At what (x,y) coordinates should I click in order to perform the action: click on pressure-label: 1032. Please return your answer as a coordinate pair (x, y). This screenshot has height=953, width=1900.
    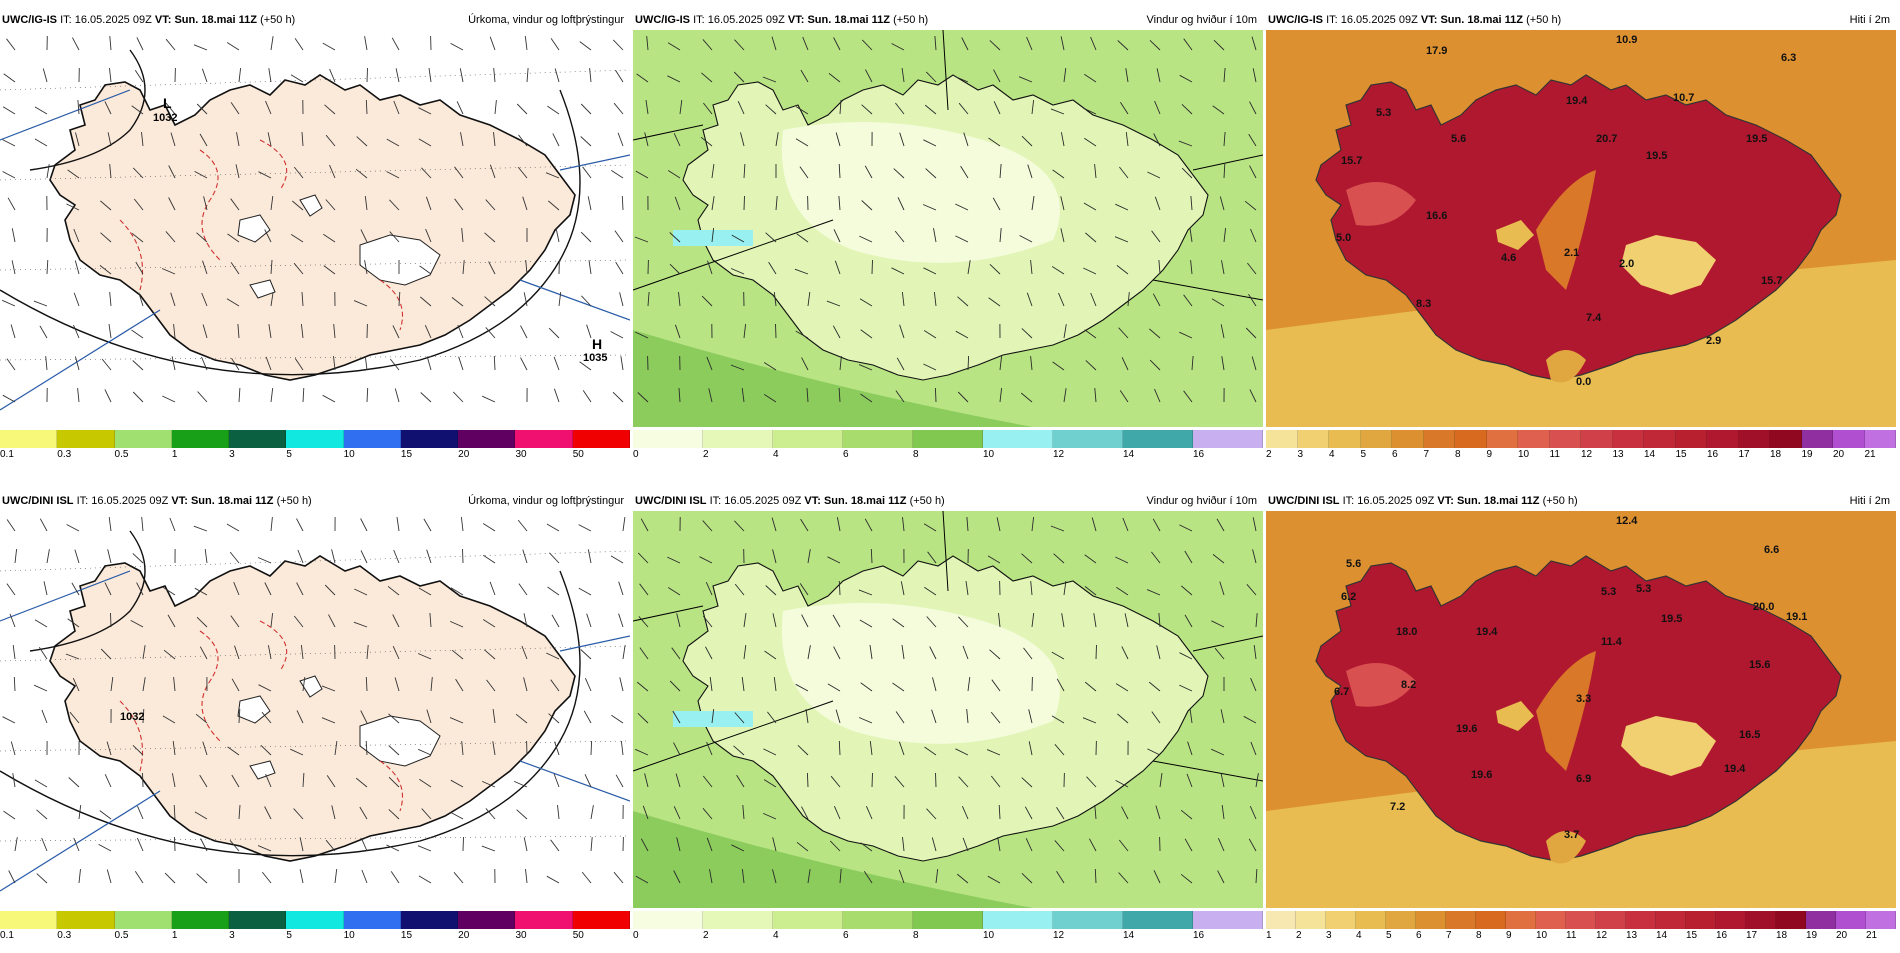
    Looking at the image, I should click on (165, 118).